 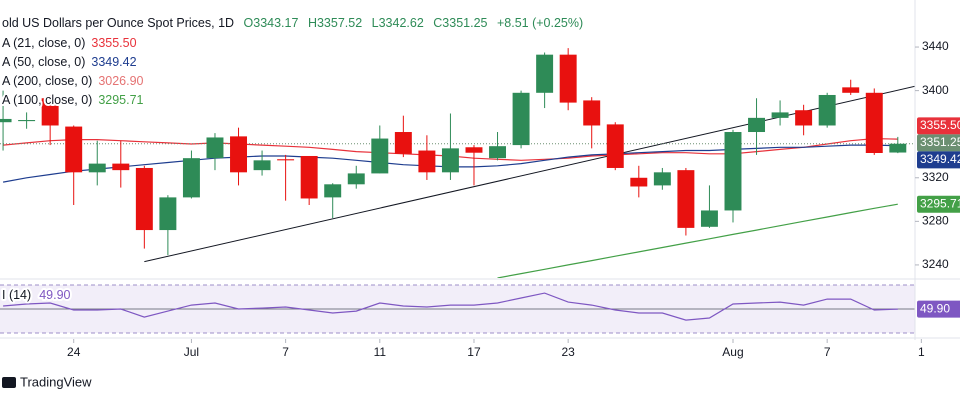 I want to click on x-tick-label: 11, so click(x=380, y=352).